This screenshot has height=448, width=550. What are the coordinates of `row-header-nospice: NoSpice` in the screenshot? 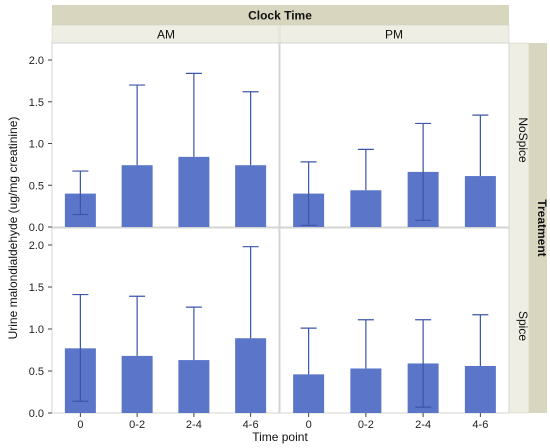 It's located at (523, 140).